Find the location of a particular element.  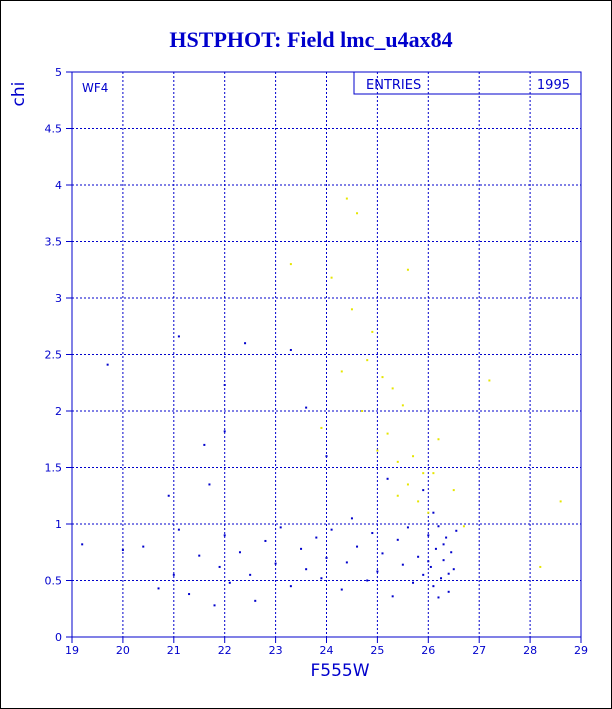

x-tick-label: 21 is located at coordinates (174, 650).